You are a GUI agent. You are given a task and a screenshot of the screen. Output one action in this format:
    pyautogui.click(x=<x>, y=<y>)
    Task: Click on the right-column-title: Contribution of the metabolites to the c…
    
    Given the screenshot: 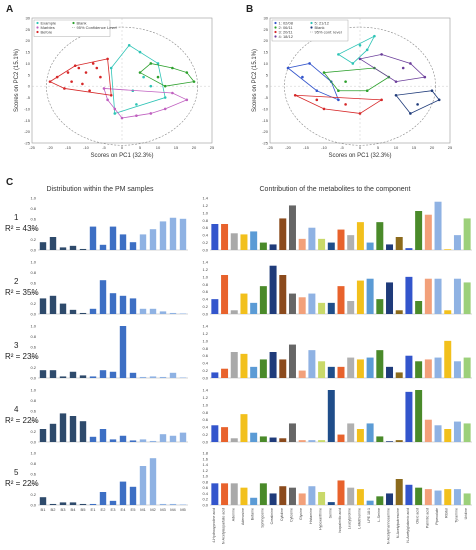 What is the action you would take?
    pyautogui.click(x=335, y=189)
    